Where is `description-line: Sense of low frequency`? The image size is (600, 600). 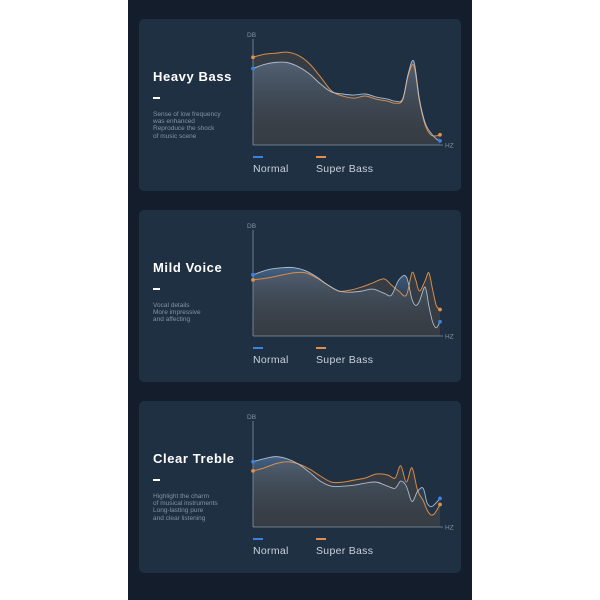
description-line: Sense of low frequency is located at coordinates (187, 114).